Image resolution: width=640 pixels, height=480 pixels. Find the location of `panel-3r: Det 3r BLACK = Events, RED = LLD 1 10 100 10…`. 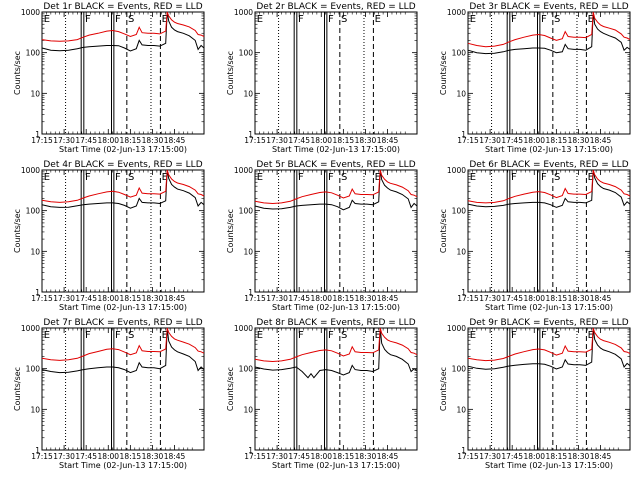

panel-3r: Det 3r BLACK = Events, RED = LLD 1 10 100 10… is located at coordinates (535, 78).